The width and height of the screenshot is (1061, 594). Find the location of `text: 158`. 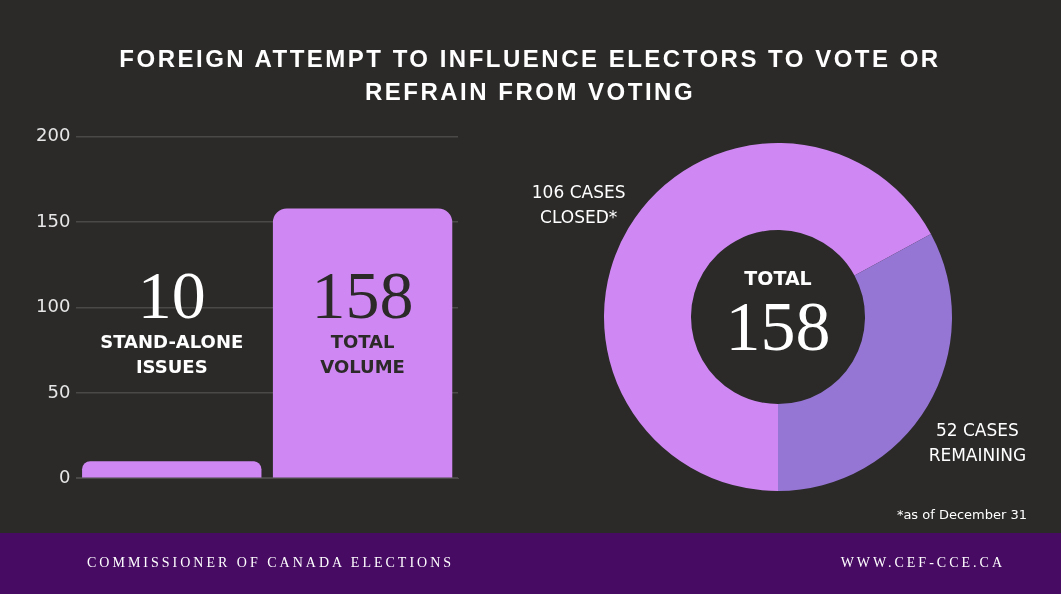

text: 158 is located at coordinates (778, 326).